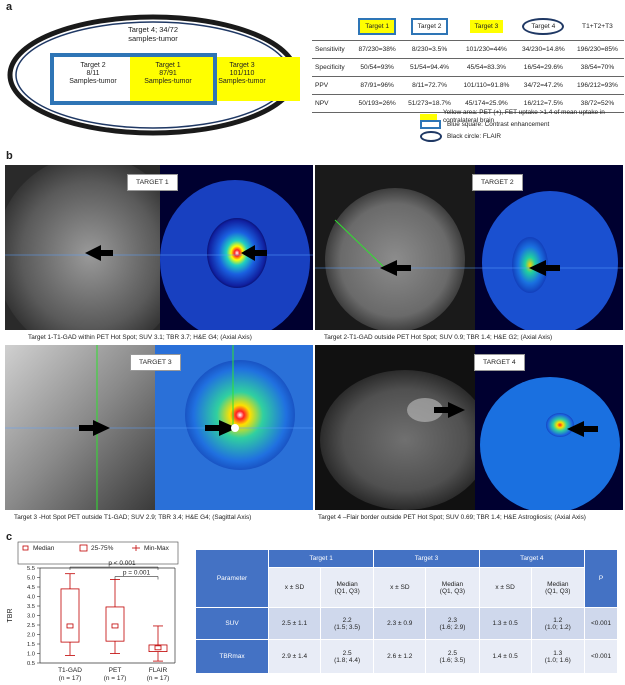 This screenshot has width=625, height=685. What do you see at coordinates (31, 617) in the screenshot?
I see `y-tick-label: 3.0` at bounding box center [31, 617].